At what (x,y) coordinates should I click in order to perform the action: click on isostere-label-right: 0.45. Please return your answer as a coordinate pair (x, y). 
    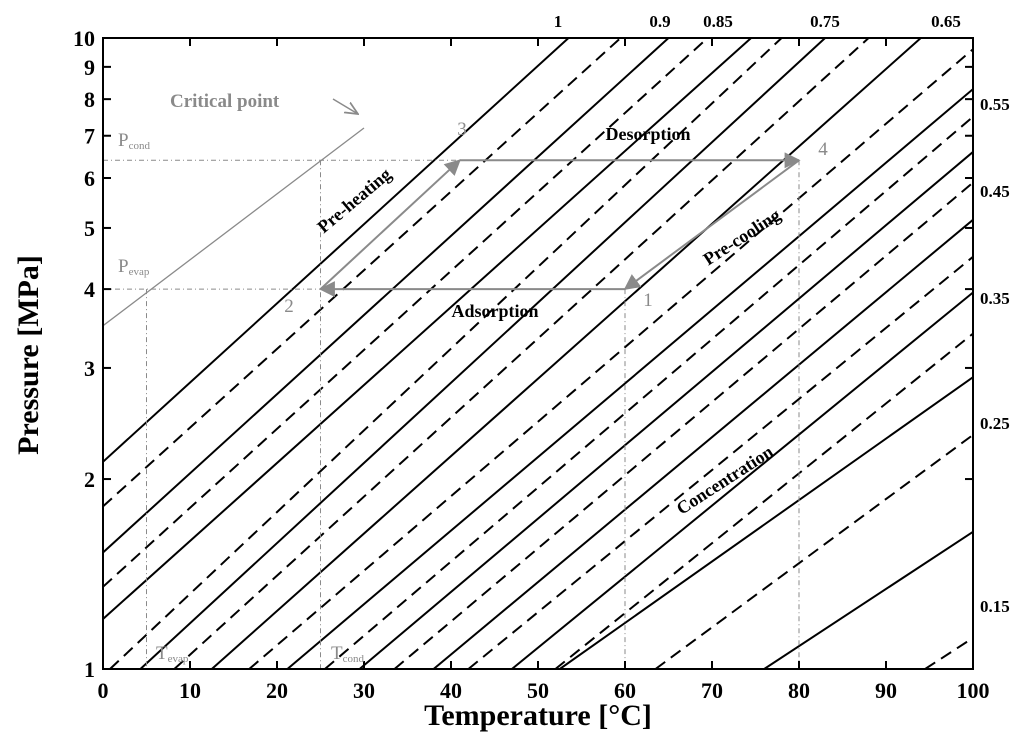
    Looking at the image, I should click on (995, 191).